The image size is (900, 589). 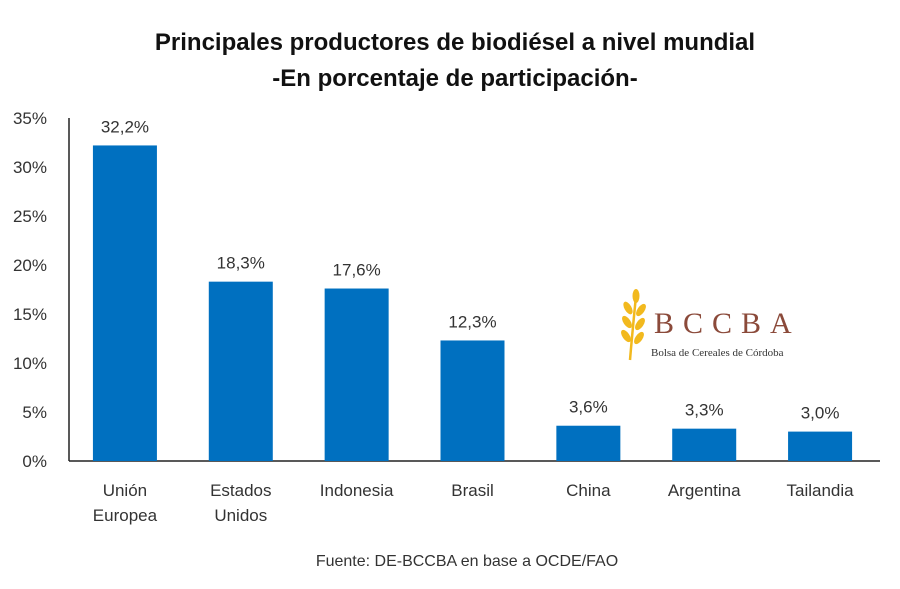 What do you see at coordinates (30, 363) in the screenshot?
I see `y-tick-label: 10%` at bounding box center [30, 363].